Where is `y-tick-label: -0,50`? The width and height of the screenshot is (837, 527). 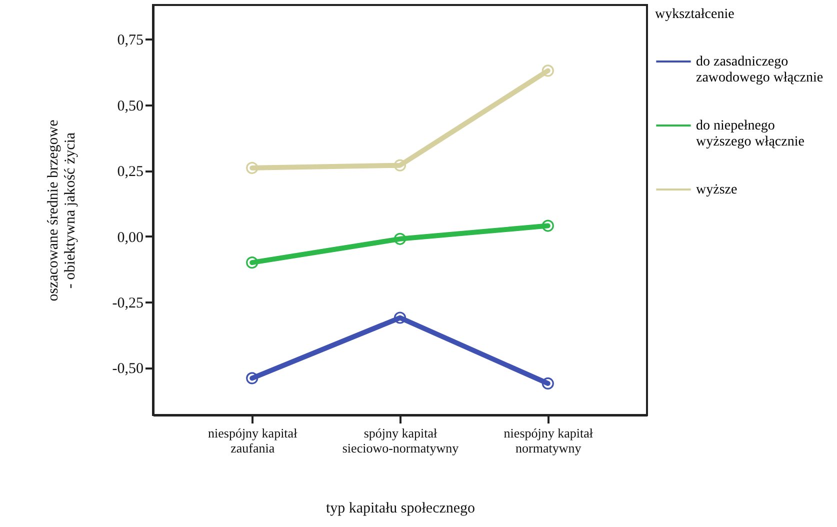
y-tick-label: -0,50 is located at coordinates (128, 369).